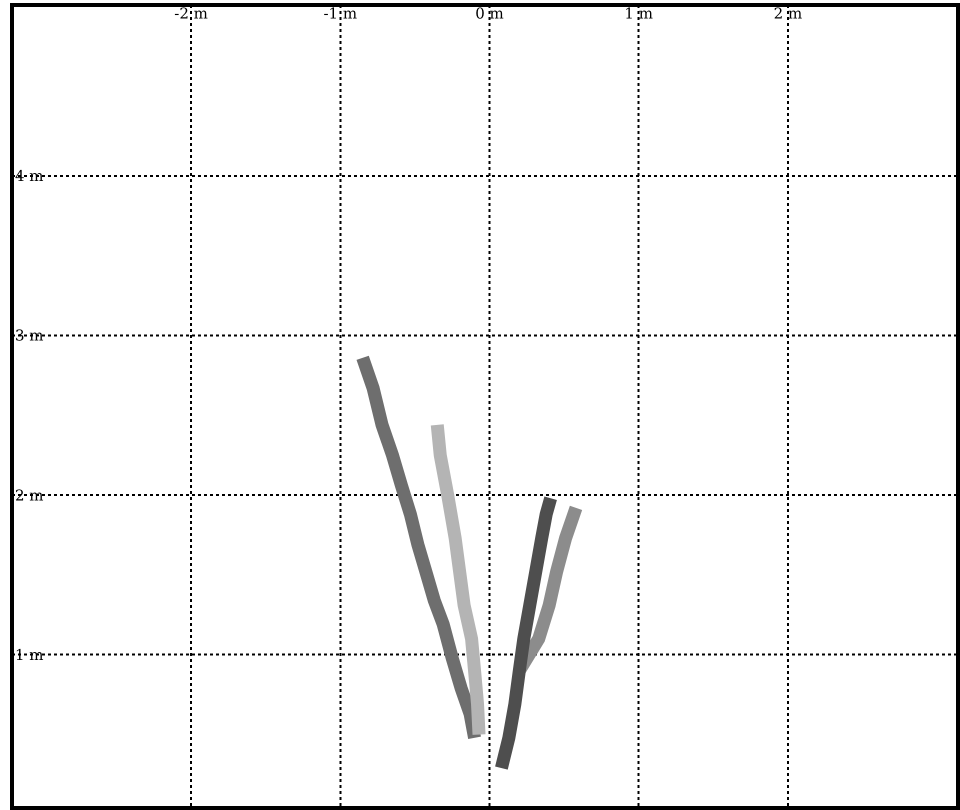  Describe the element at coordinates (191, 13) in the screenshot. I see `x-tick-label: -2 m` at that location.